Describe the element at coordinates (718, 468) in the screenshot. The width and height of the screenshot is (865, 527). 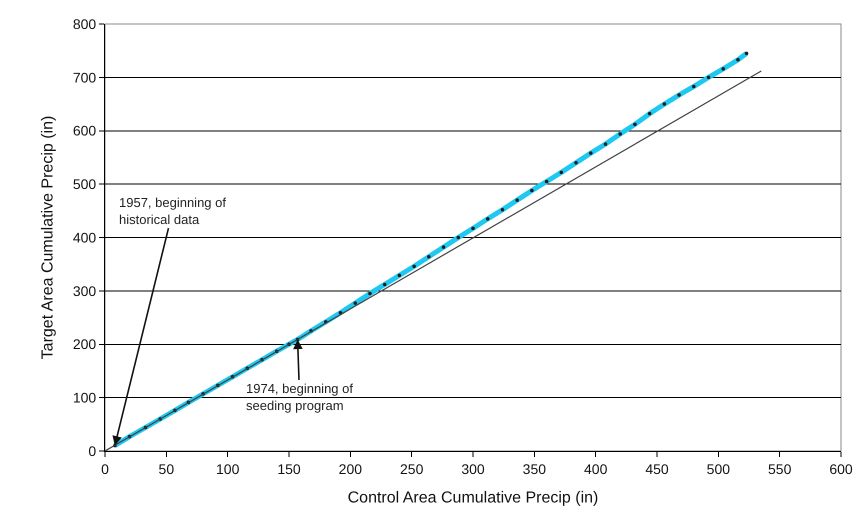
I see `x-tick-label: 500` at that location.